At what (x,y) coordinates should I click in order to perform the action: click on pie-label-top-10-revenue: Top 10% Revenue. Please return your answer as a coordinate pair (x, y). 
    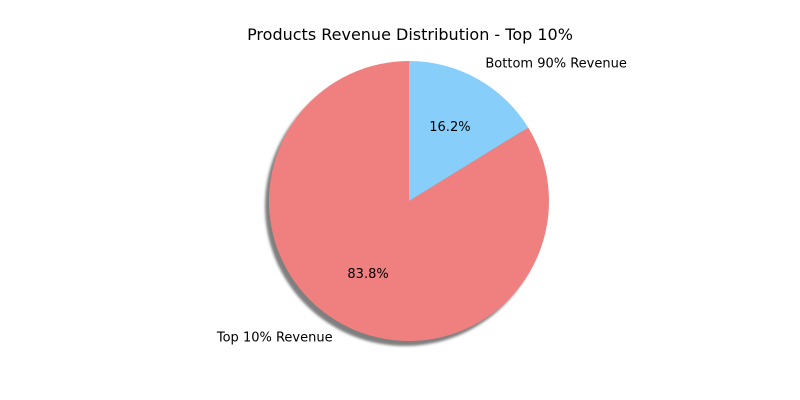
    Looking at the image, I should click on (274, 337).